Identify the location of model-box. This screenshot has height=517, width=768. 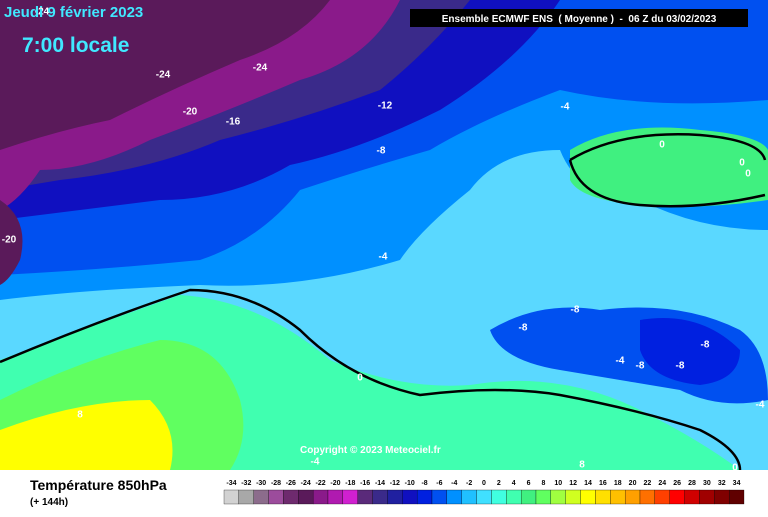
(579, 18).